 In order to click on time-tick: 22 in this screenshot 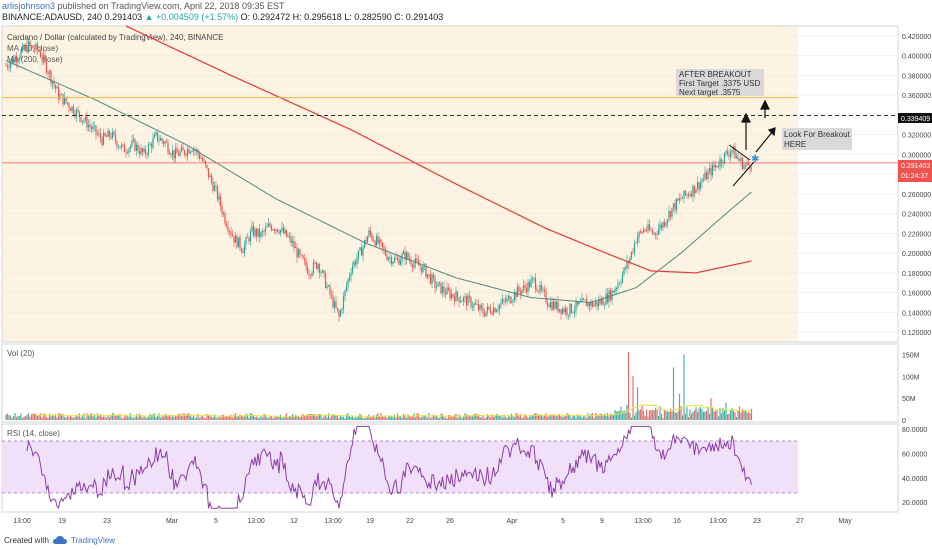, I will do `click(410, 521)`.